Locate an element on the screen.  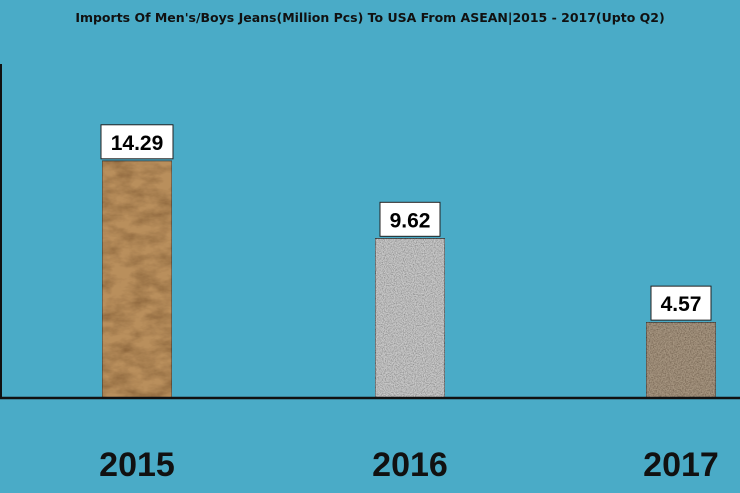
value-label-2016: 9.62 is located at coordinates (410, 220).